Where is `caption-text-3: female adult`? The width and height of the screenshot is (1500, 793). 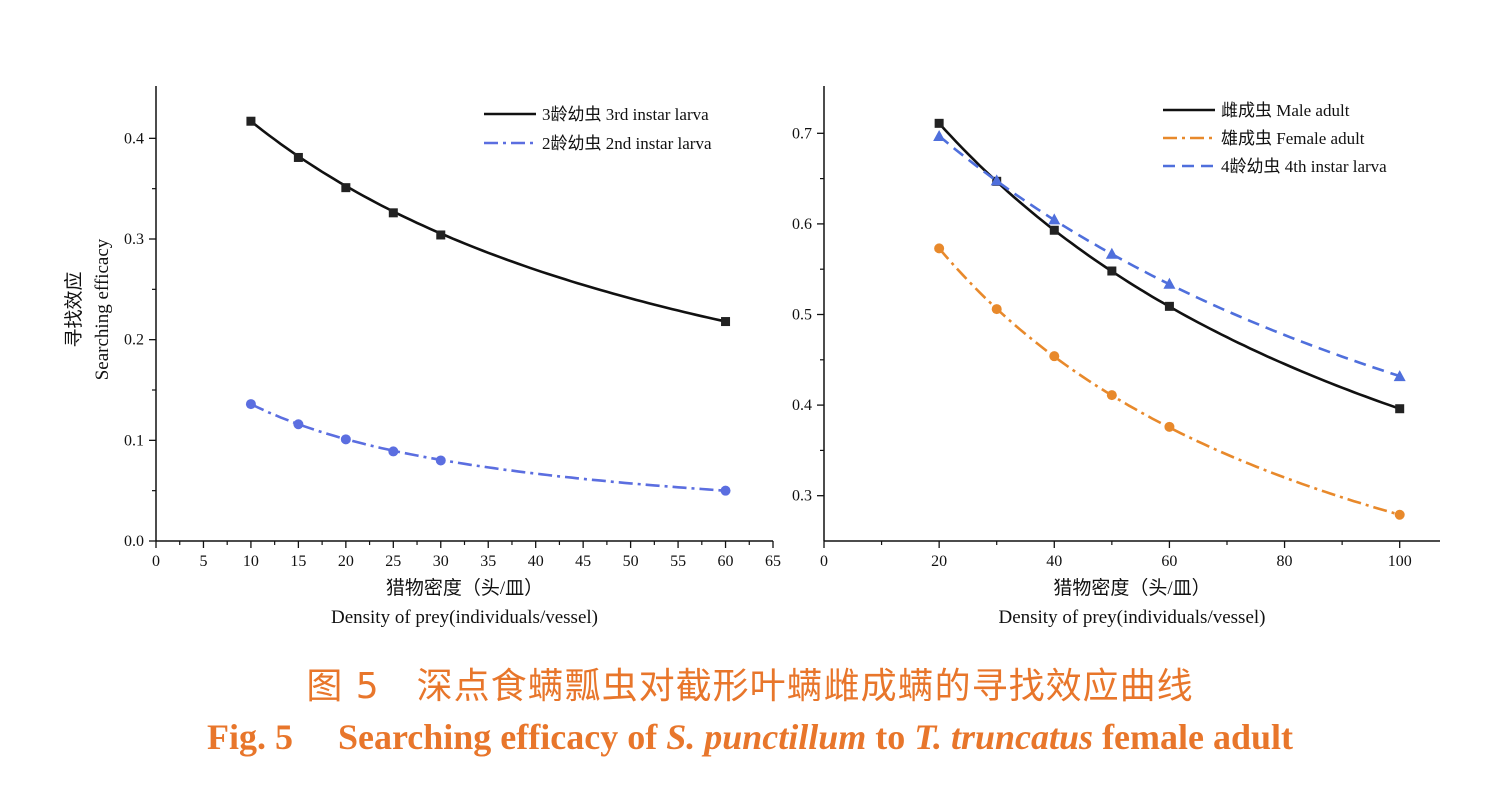 caption-text-3: female adult is located at coordinates (1198, 737).